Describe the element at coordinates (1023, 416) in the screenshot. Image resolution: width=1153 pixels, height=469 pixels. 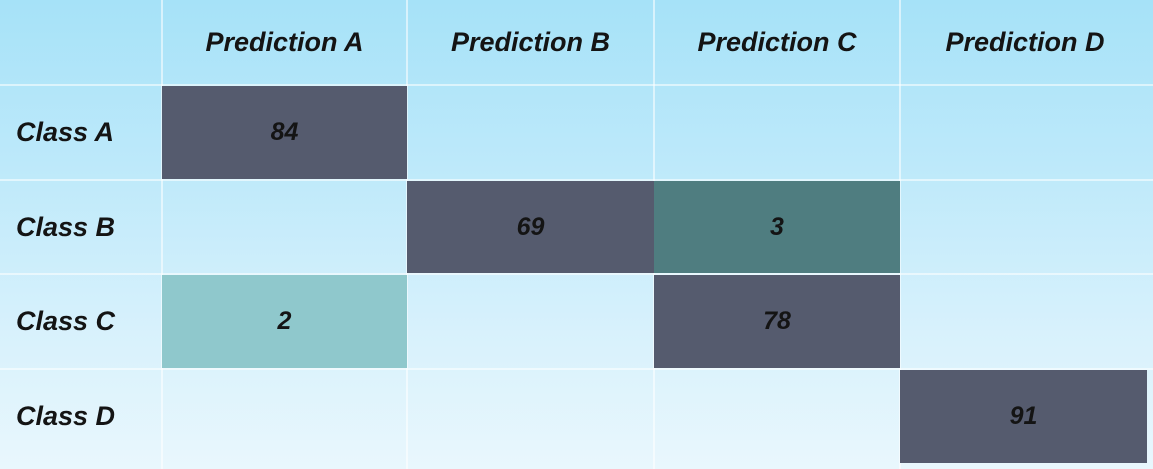
I see `cell-class-d-prediction-d: 91` at that location.